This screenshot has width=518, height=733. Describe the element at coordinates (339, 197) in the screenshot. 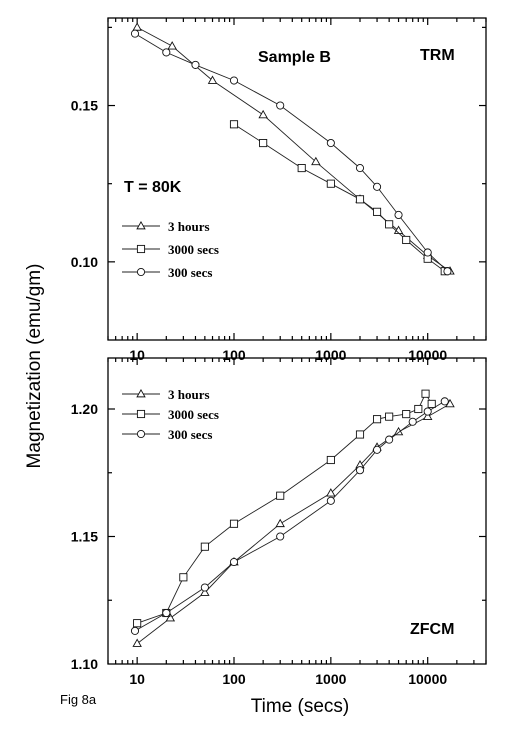

I see `series-line-square` at that location.